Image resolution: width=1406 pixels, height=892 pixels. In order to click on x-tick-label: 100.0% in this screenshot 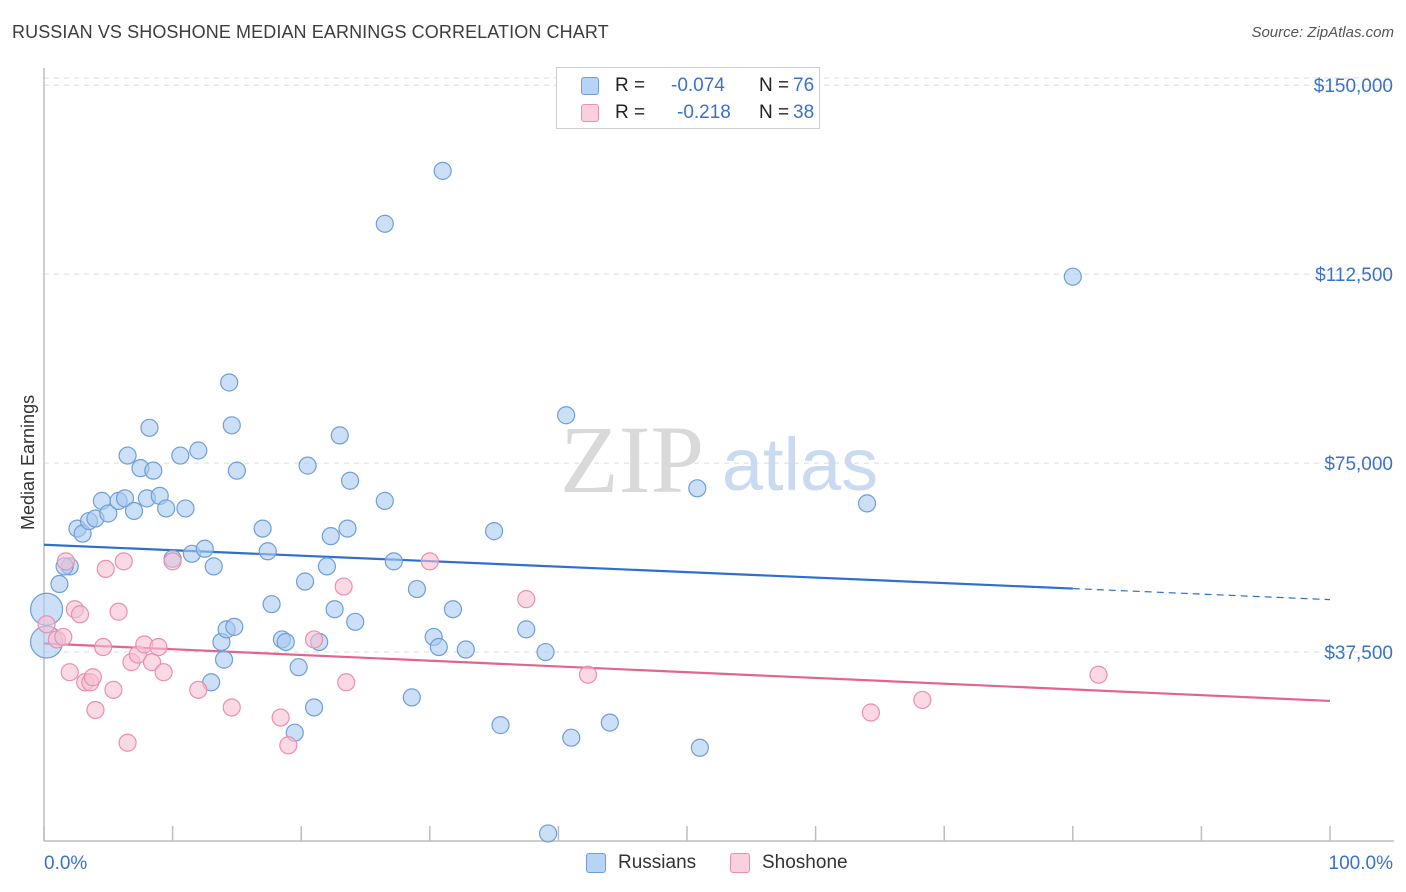, I will do `click(1361, 863)`.